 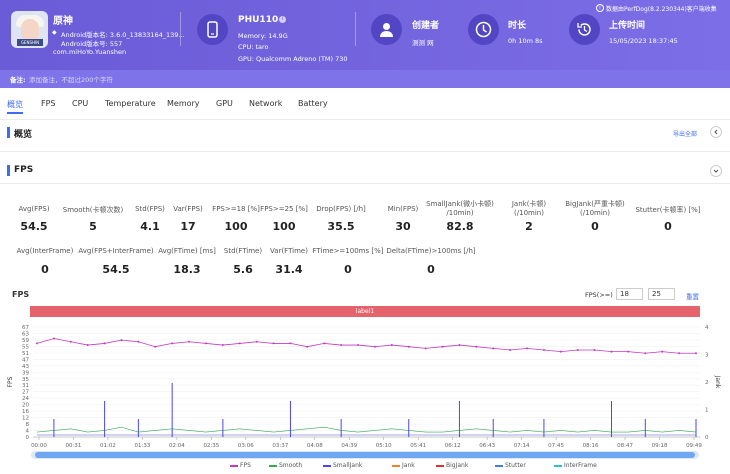 I want to click on legend-item: BigJank, so click(x=452, y=465).